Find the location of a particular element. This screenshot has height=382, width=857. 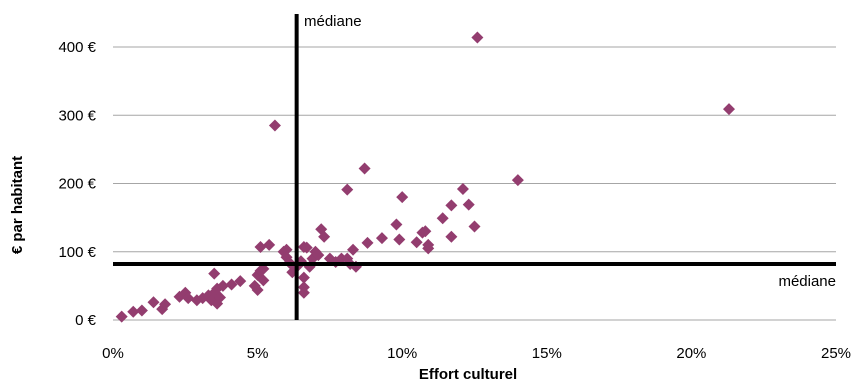

y-tick-labels: 0 € 100 € 200 € 300 € 400 € is located at coordinates (77, 184).